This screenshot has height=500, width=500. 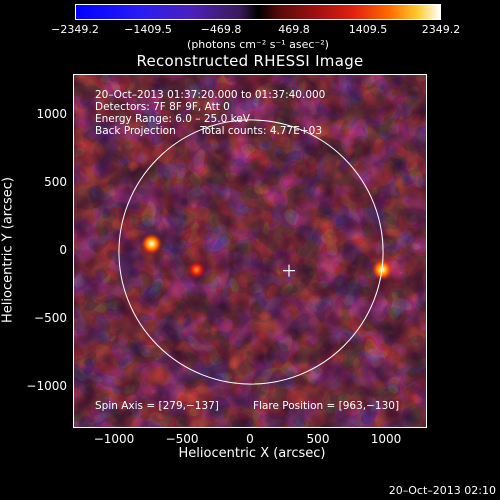 What do you see at coordinates (148, 29) in the screenshot?
I see `colorbar-tick-label: −1409.5` at bounding box center [148, 29].